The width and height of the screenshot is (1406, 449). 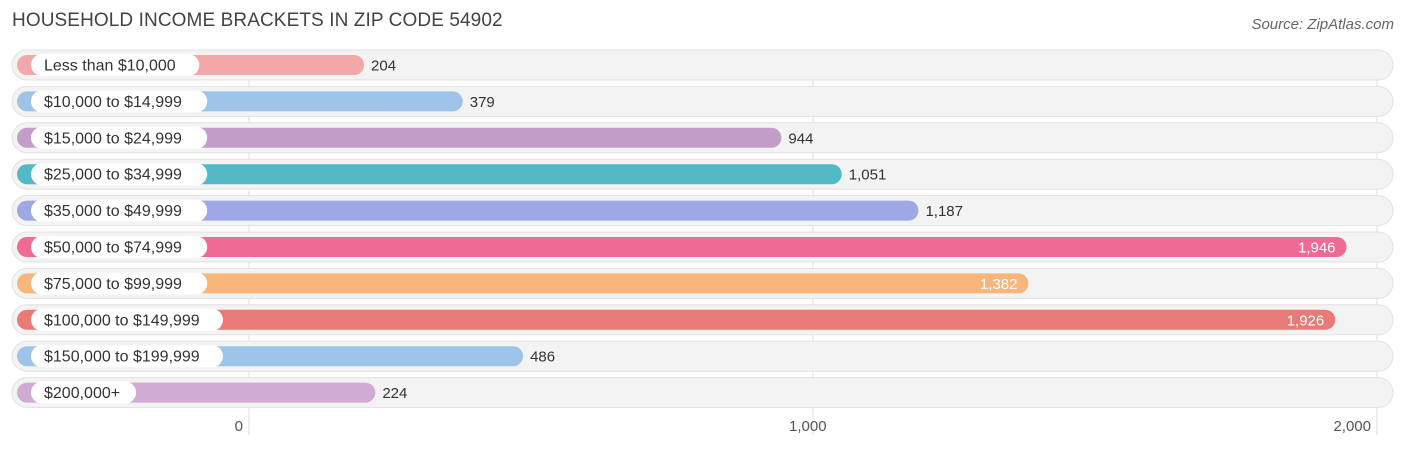 What do you see at coordinates (944, 211) in the screenshot?
I see `value-label-4: 1,187` at bounding box center [944, 211].